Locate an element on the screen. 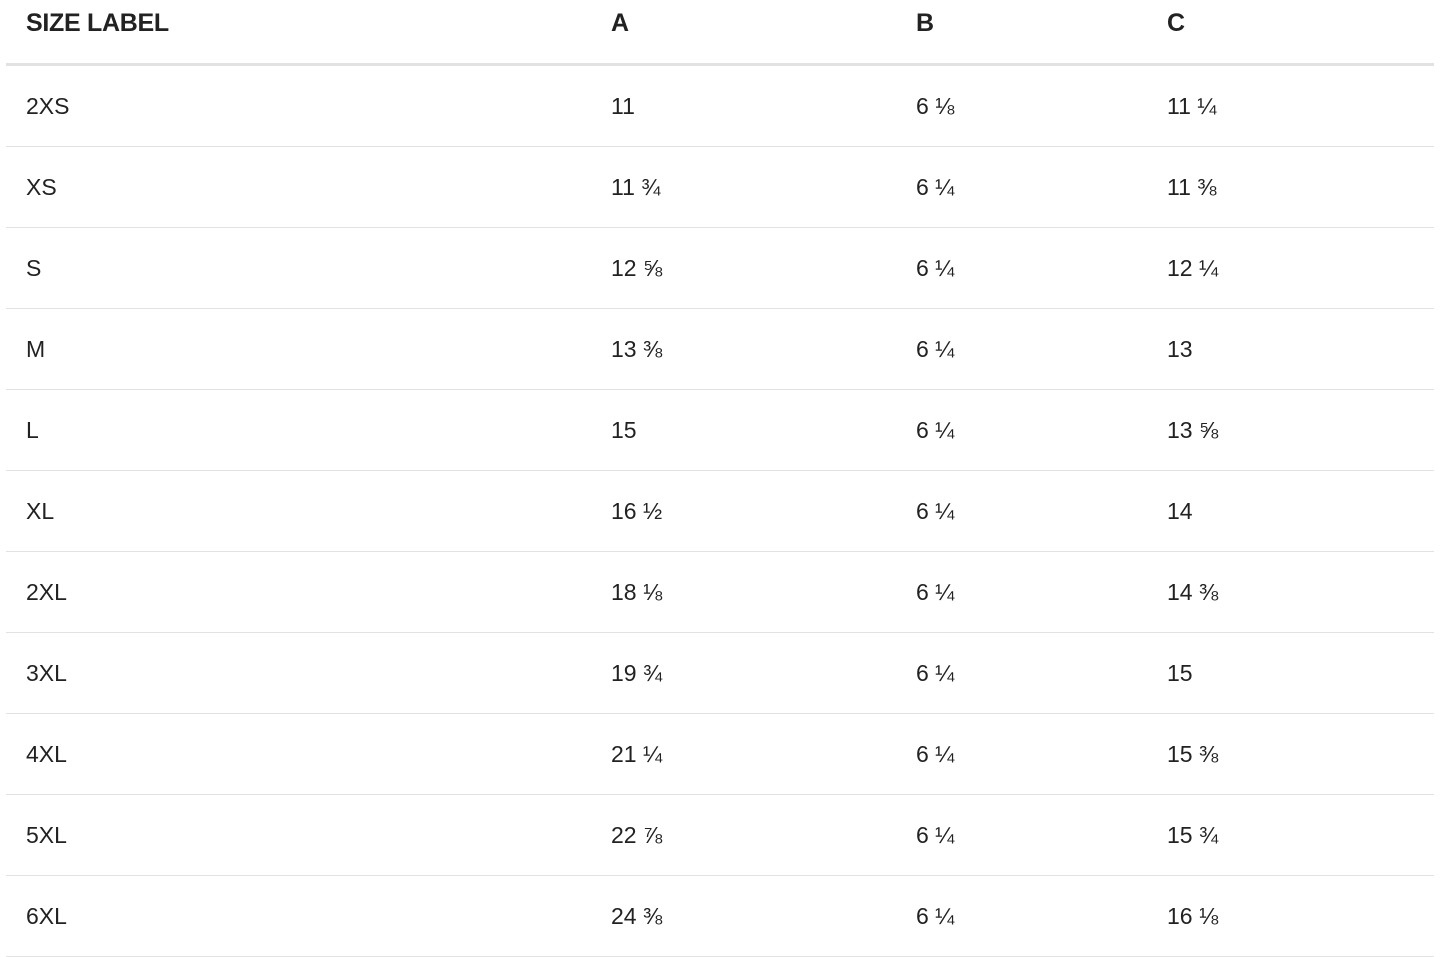 The image size is (1445, 957). a-cell: 21 ¼ is located at coordinates (763, 754).